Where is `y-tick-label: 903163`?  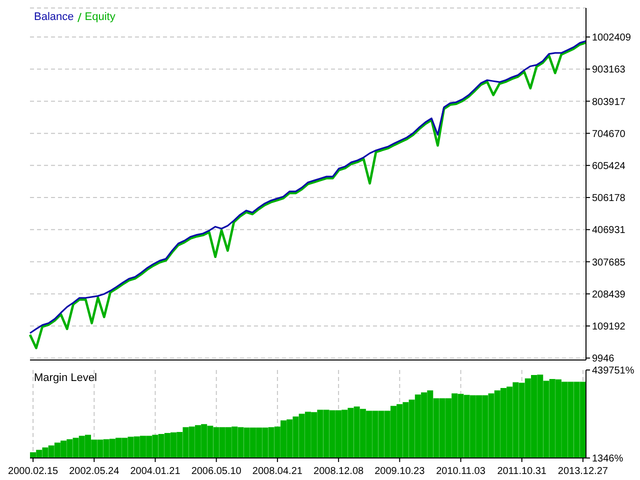
y-tick-label: 903163 is located at coordinates (609, 70).